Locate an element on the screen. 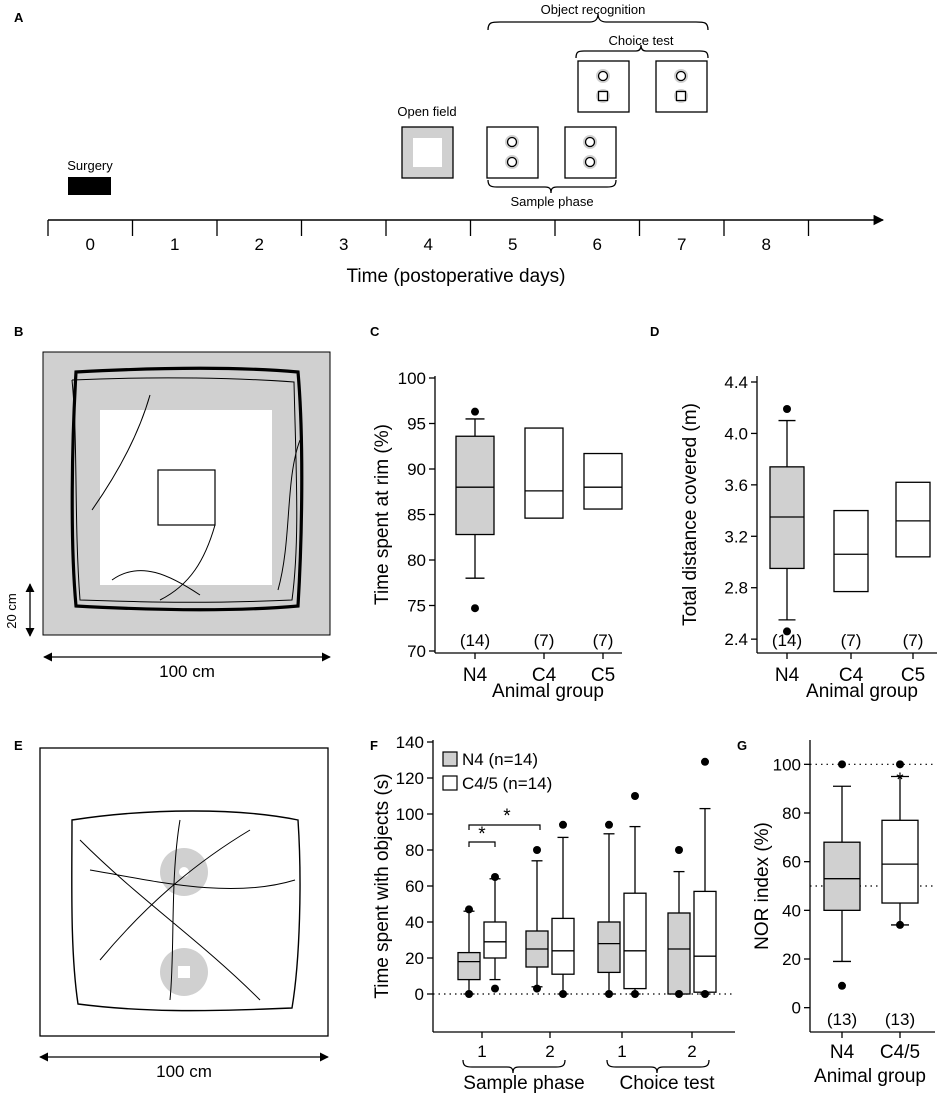 The image size is (940, 1099). y-tick-label: 70 is located at coordinates (416, 651).